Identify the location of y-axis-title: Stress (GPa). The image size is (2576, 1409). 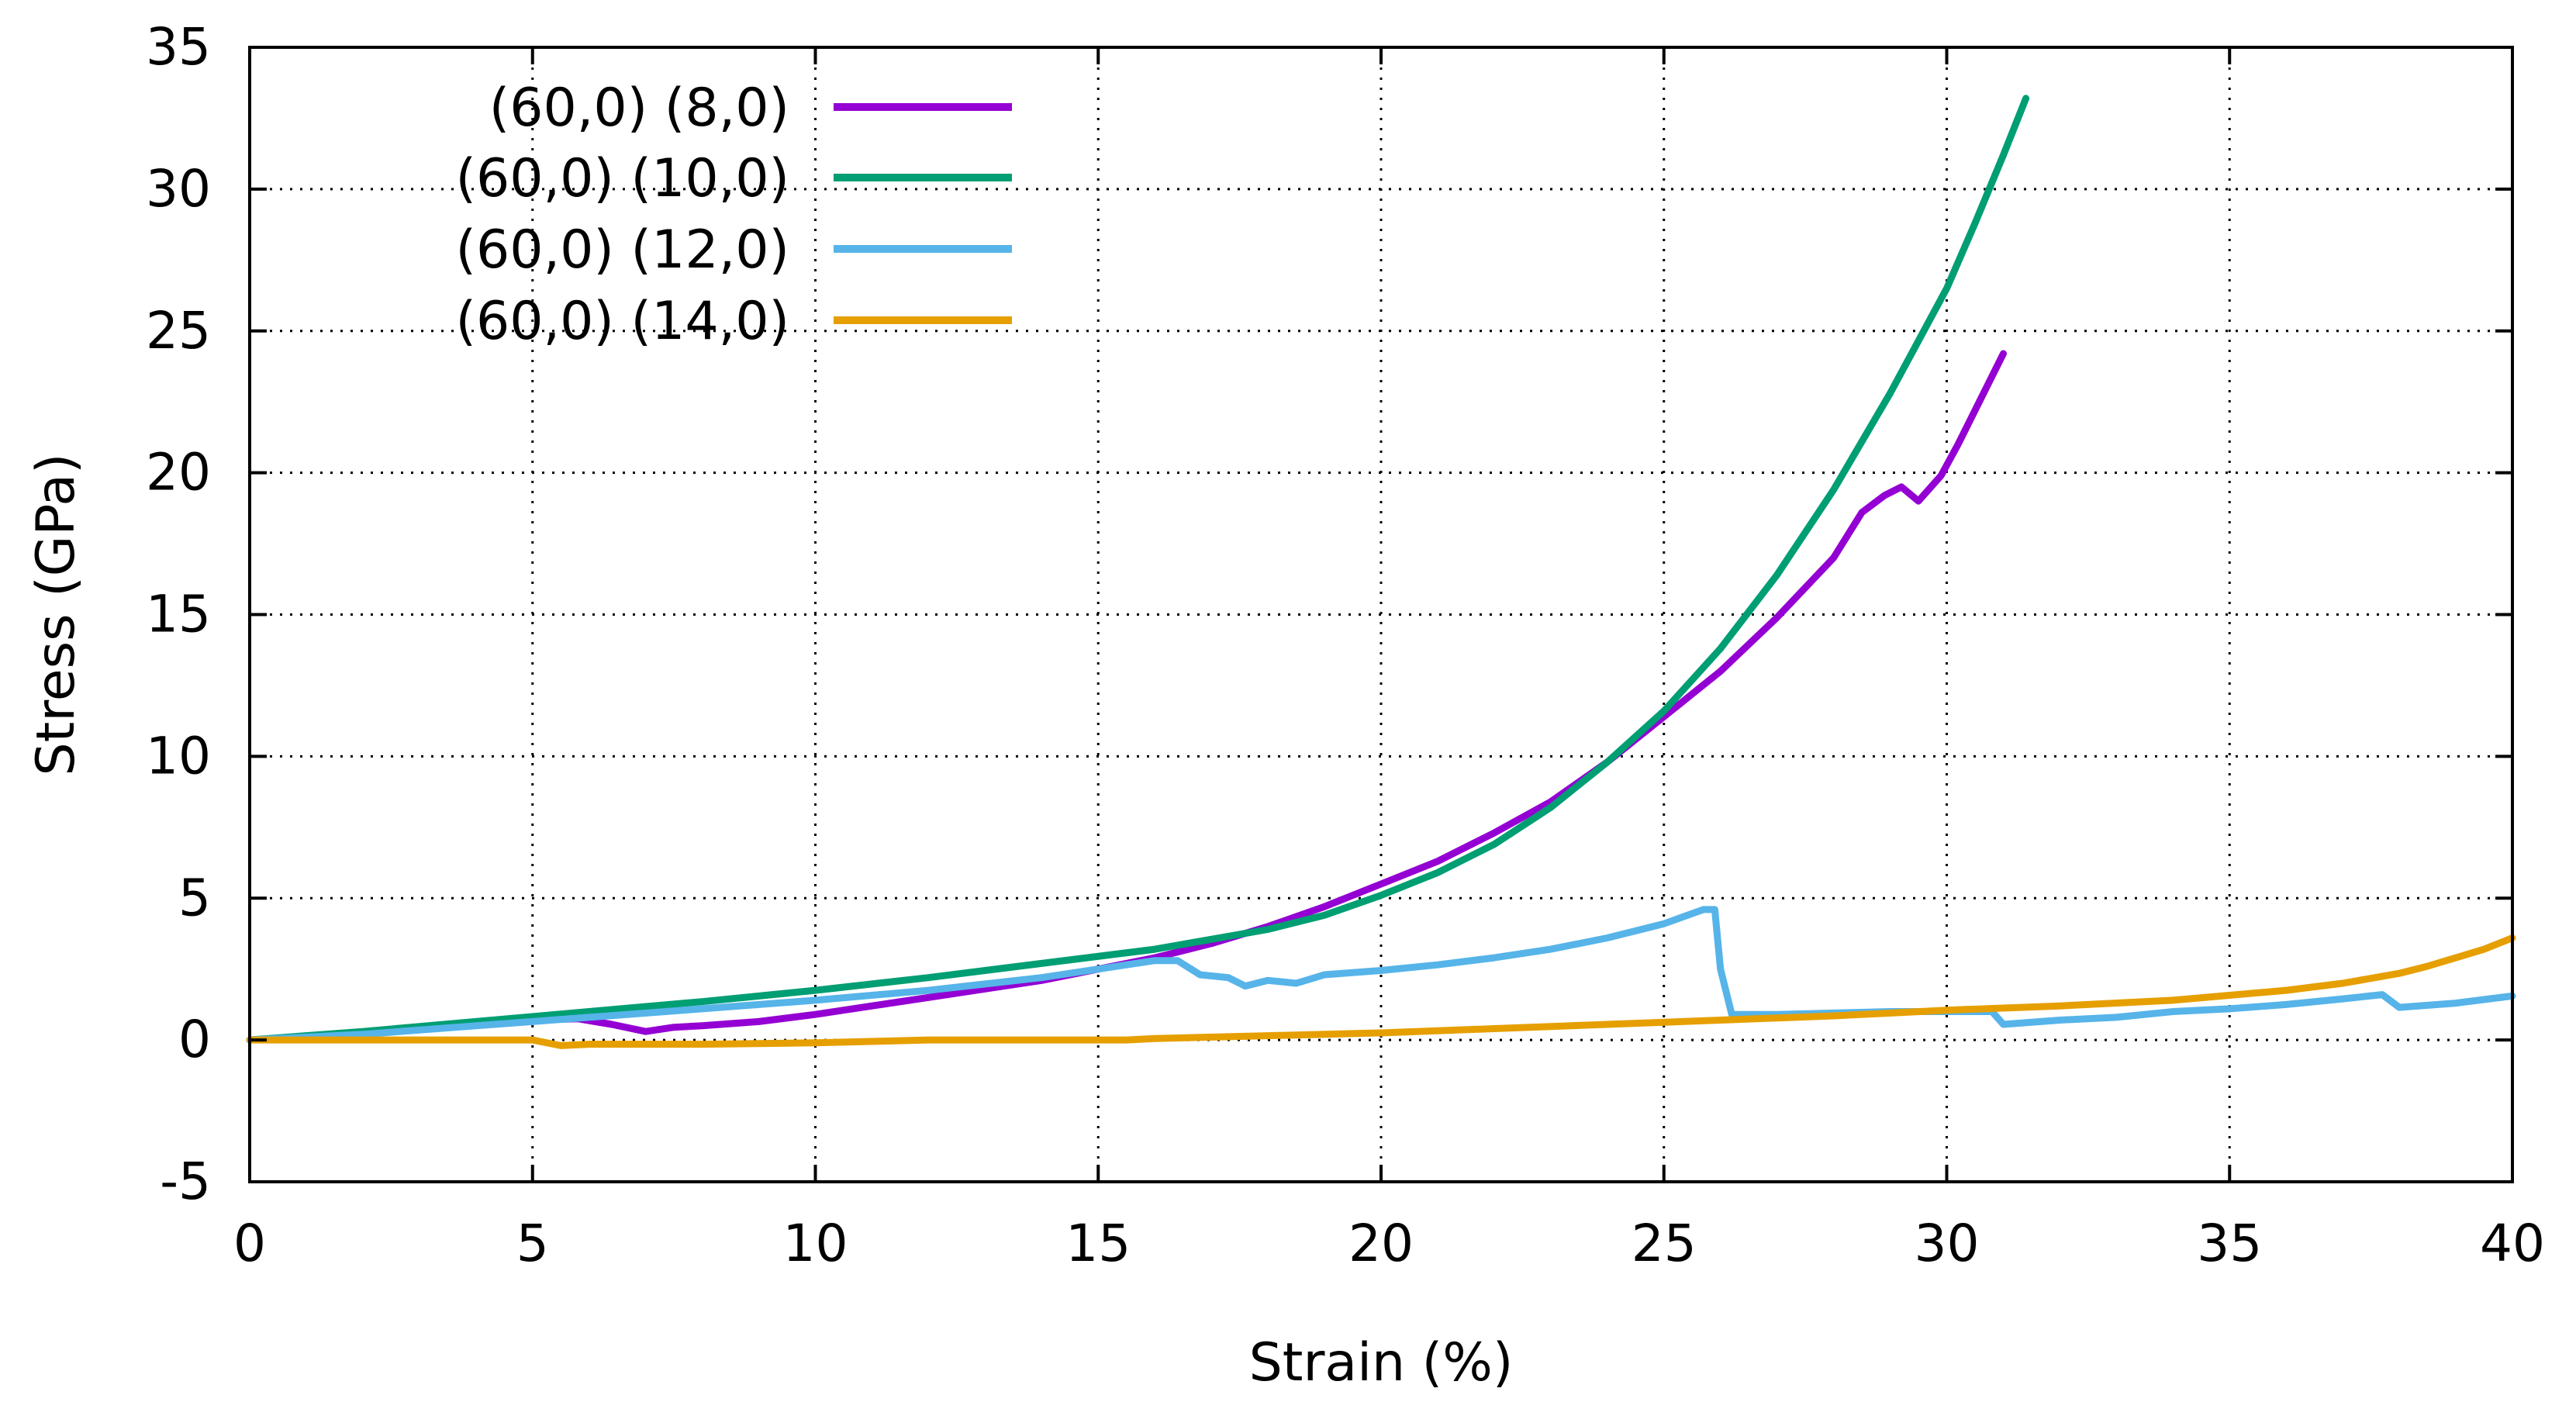
(56, 615).